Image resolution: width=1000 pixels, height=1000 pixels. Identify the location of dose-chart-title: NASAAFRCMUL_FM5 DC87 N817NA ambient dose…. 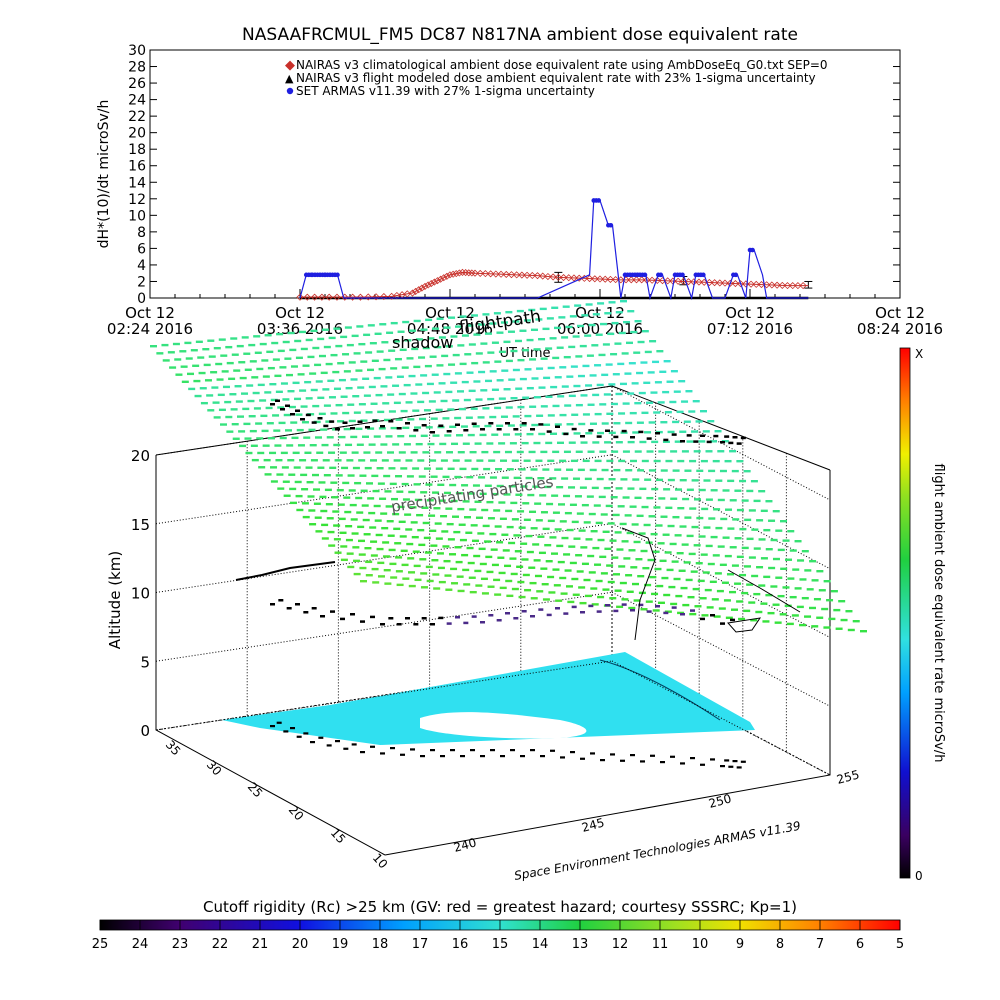
(520, 35).